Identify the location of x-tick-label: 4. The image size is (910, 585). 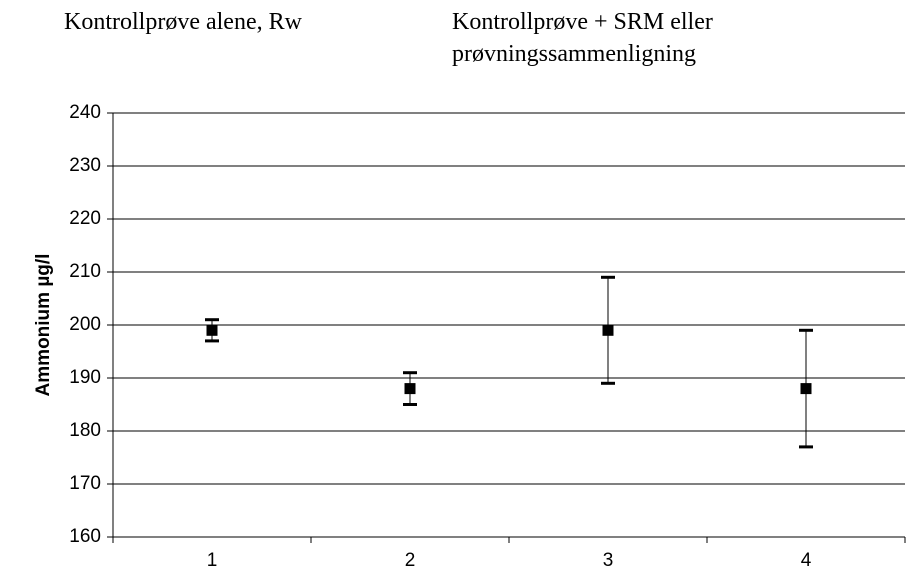
(806, 560).